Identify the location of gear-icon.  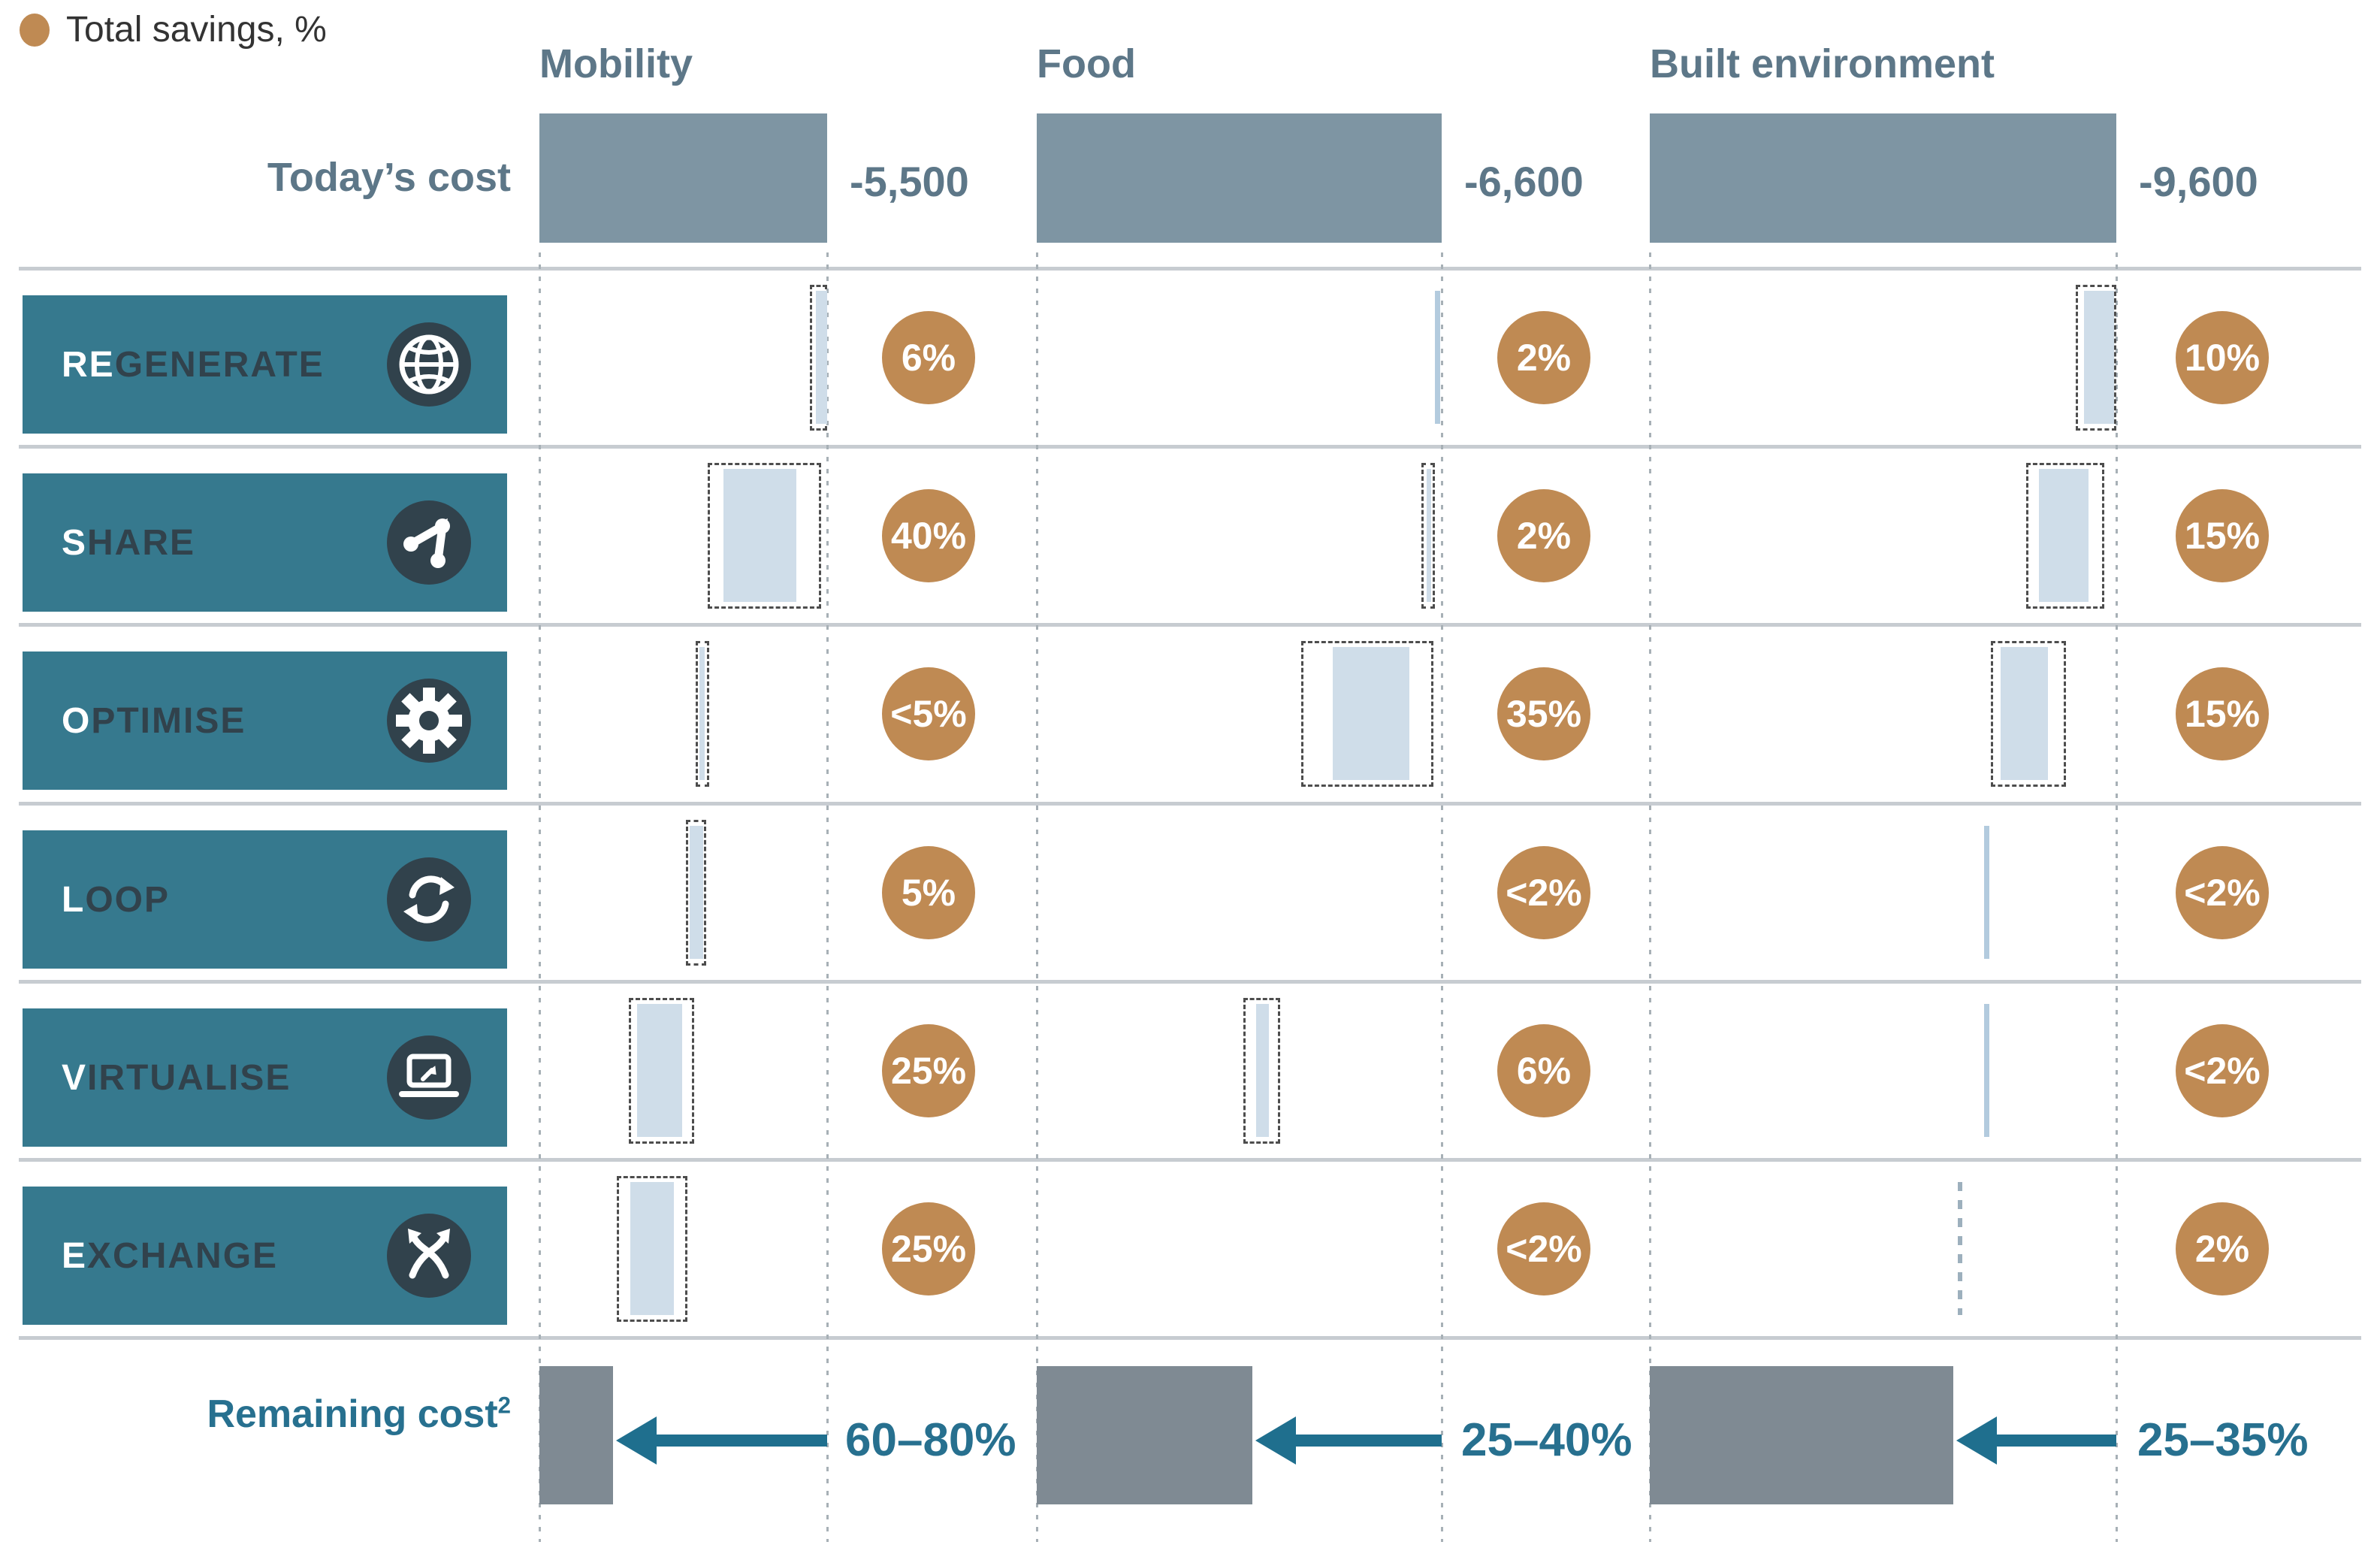
(429, 721).